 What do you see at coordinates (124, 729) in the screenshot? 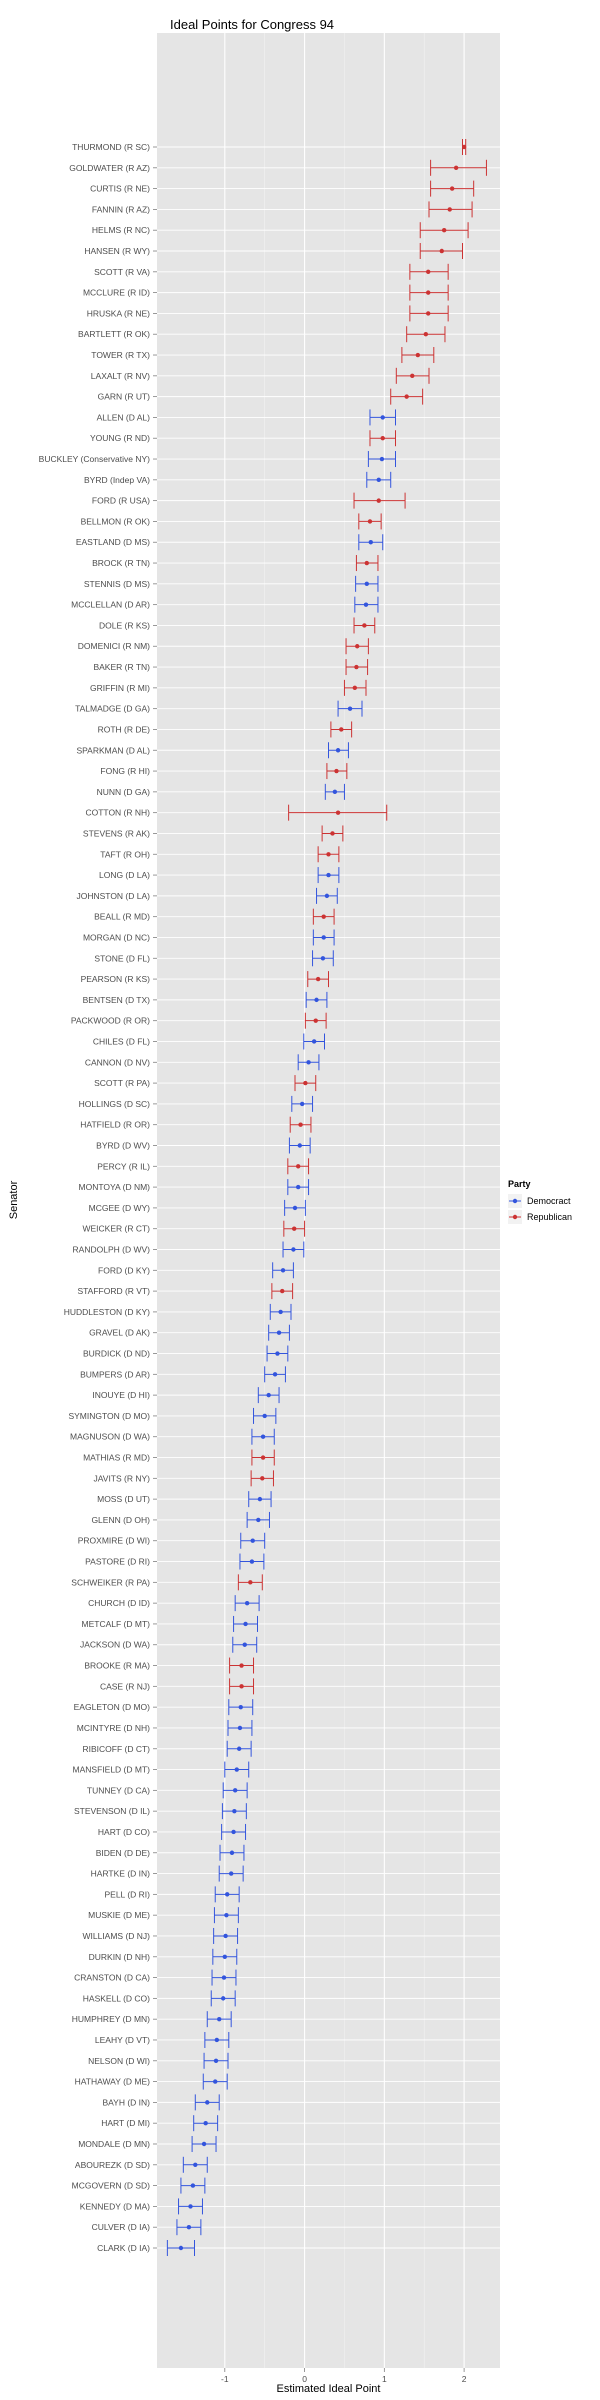
I see `senator-label: ROTH (R DE)` at bounding box center [124, 729].